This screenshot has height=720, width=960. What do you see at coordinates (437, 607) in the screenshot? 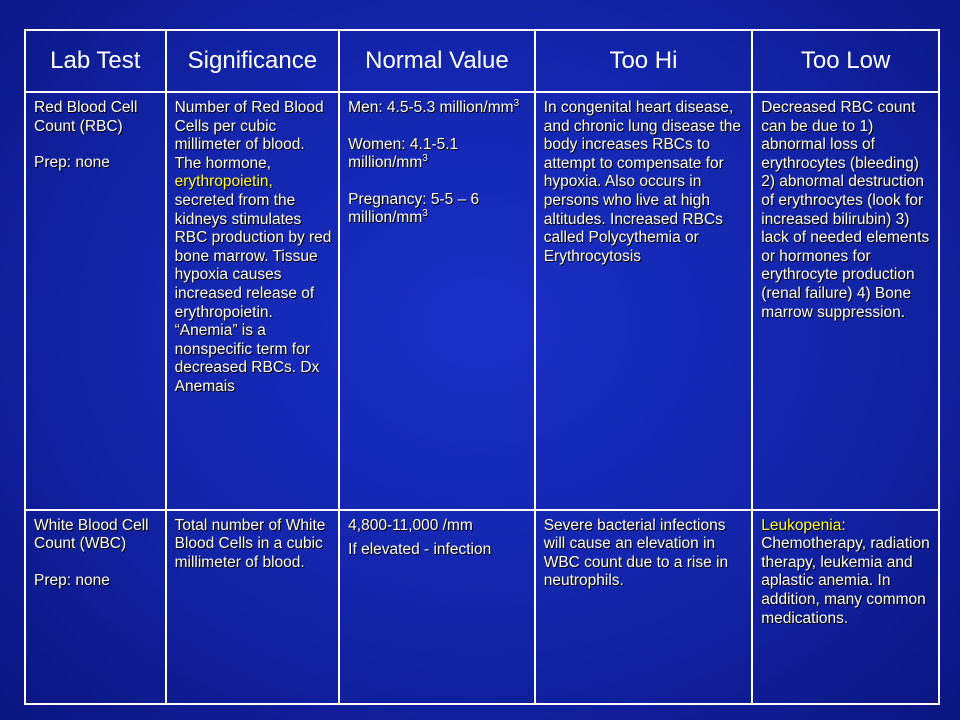
I see `wbc-normal-value-cell: 4,800-11,000 /mm If elevated - infection` at bounding box center [437, 607].